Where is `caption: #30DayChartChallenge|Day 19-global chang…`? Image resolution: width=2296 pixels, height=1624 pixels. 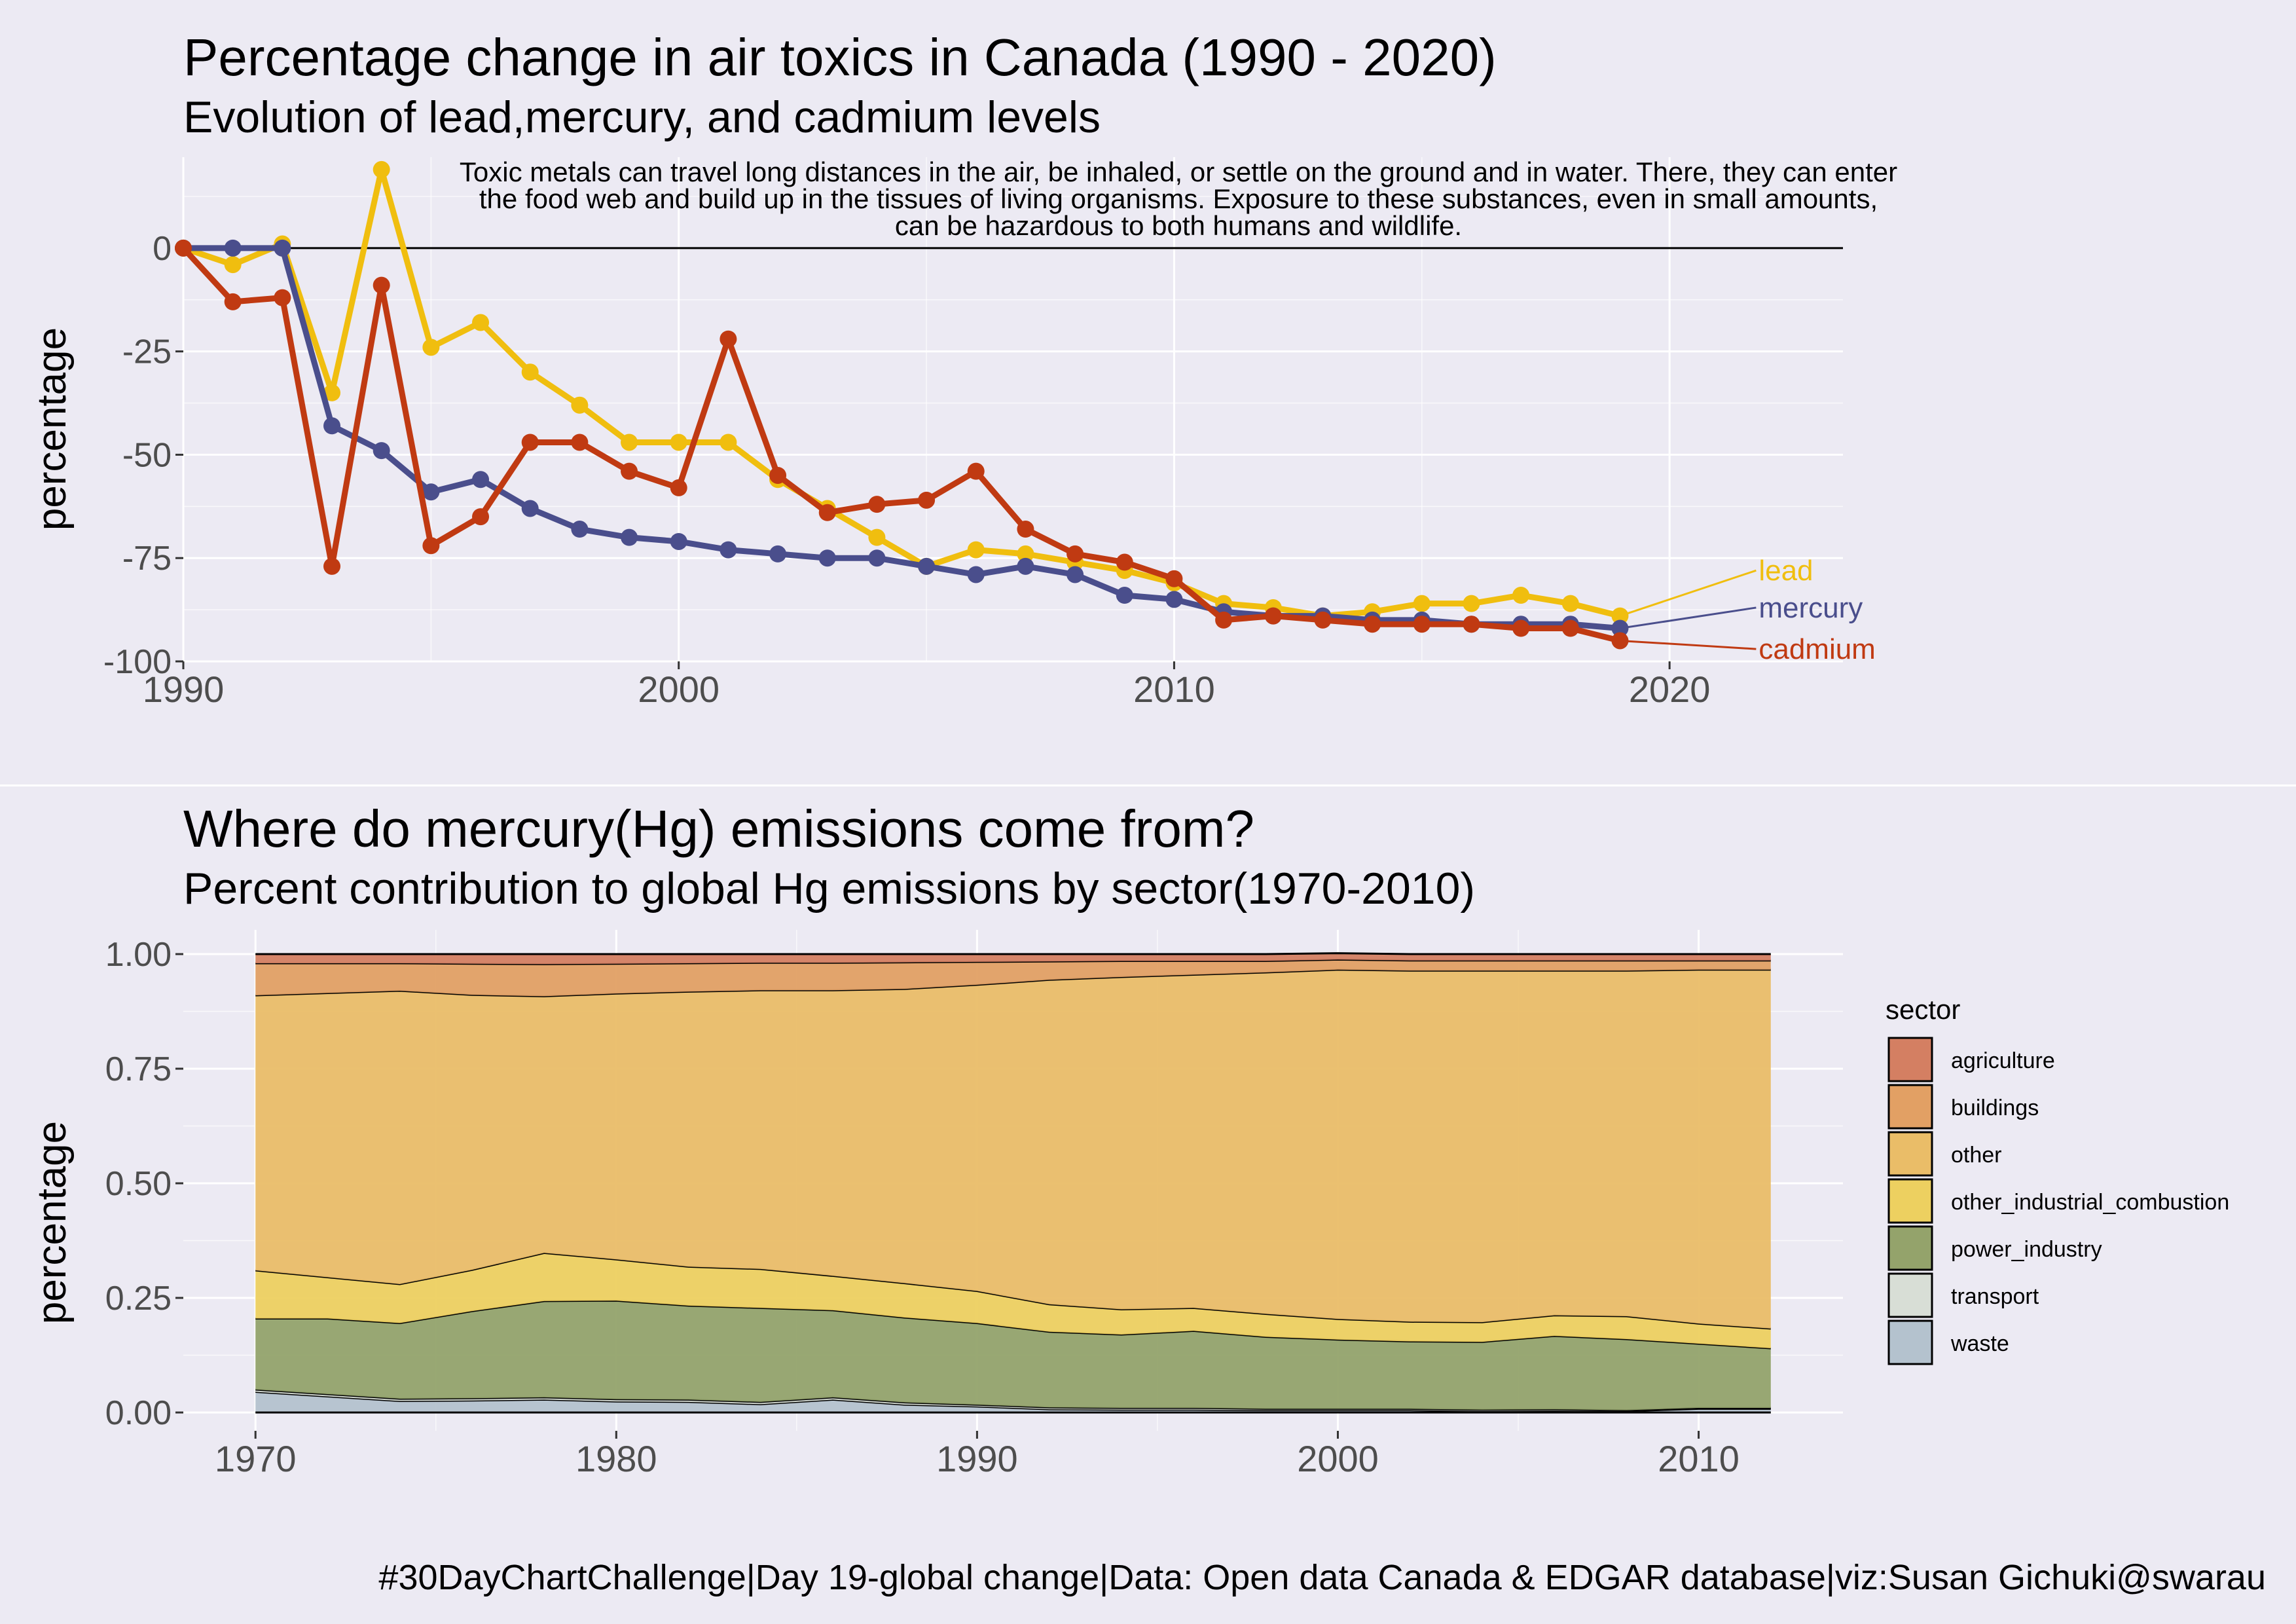 caption: #30DayChartChallenge|Day 19-global chang… is located at coordinates (1322, 1577).